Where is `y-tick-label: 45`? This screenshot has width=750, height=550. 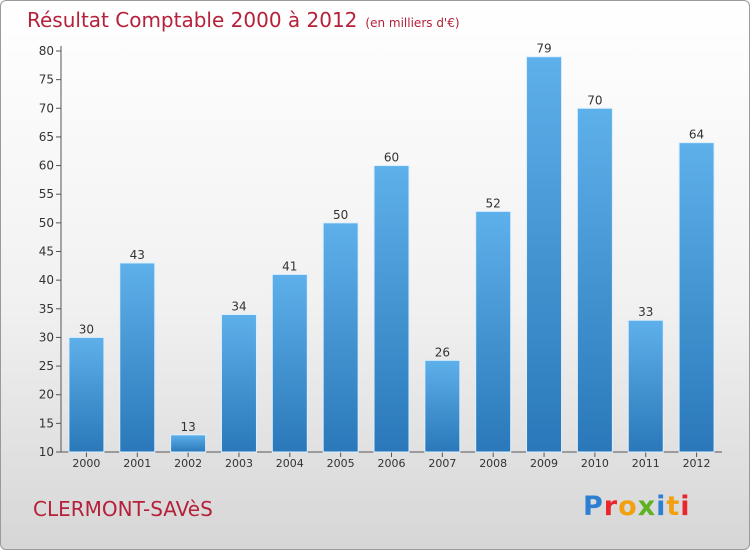 y-tick-label: 45 is located at coordinates (46, 252).